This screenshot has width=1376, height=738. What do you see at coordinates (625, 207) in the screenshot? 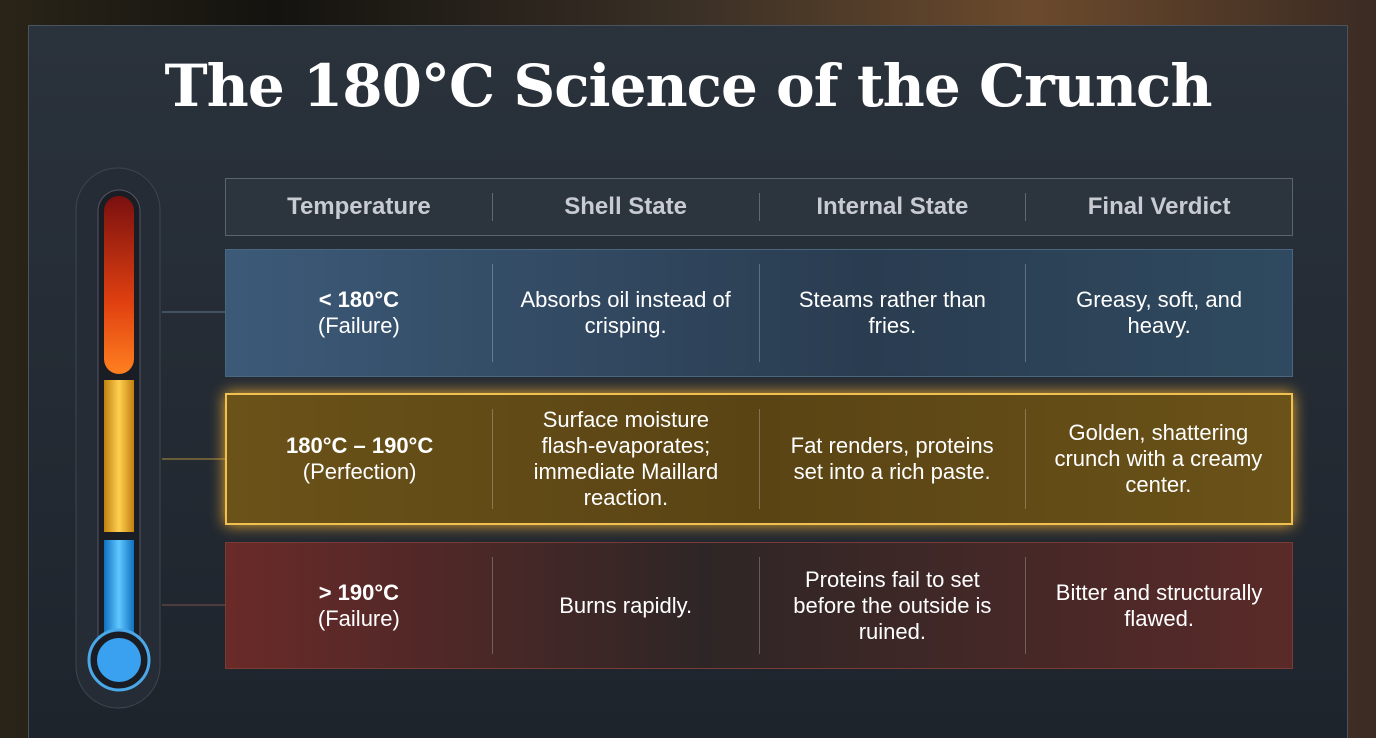
I see `header-cell: Shell State` at bounding box center [625, 207].